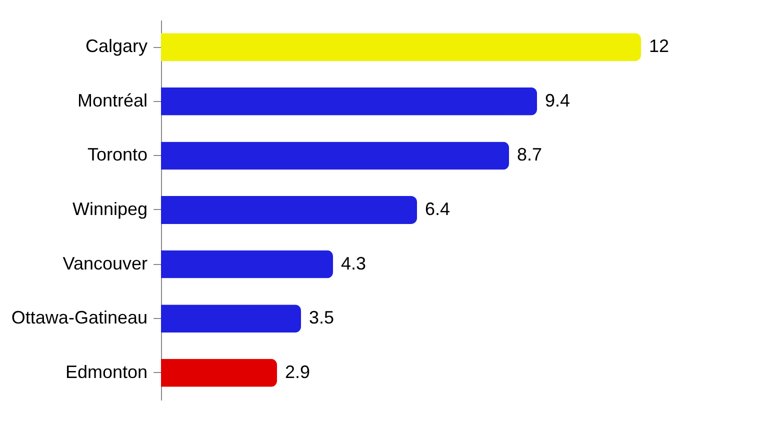  Describe the element at coordinates (79, 318) in the screenshot. I see `y-tick-label: Ottawa-Gatineau` at that location.